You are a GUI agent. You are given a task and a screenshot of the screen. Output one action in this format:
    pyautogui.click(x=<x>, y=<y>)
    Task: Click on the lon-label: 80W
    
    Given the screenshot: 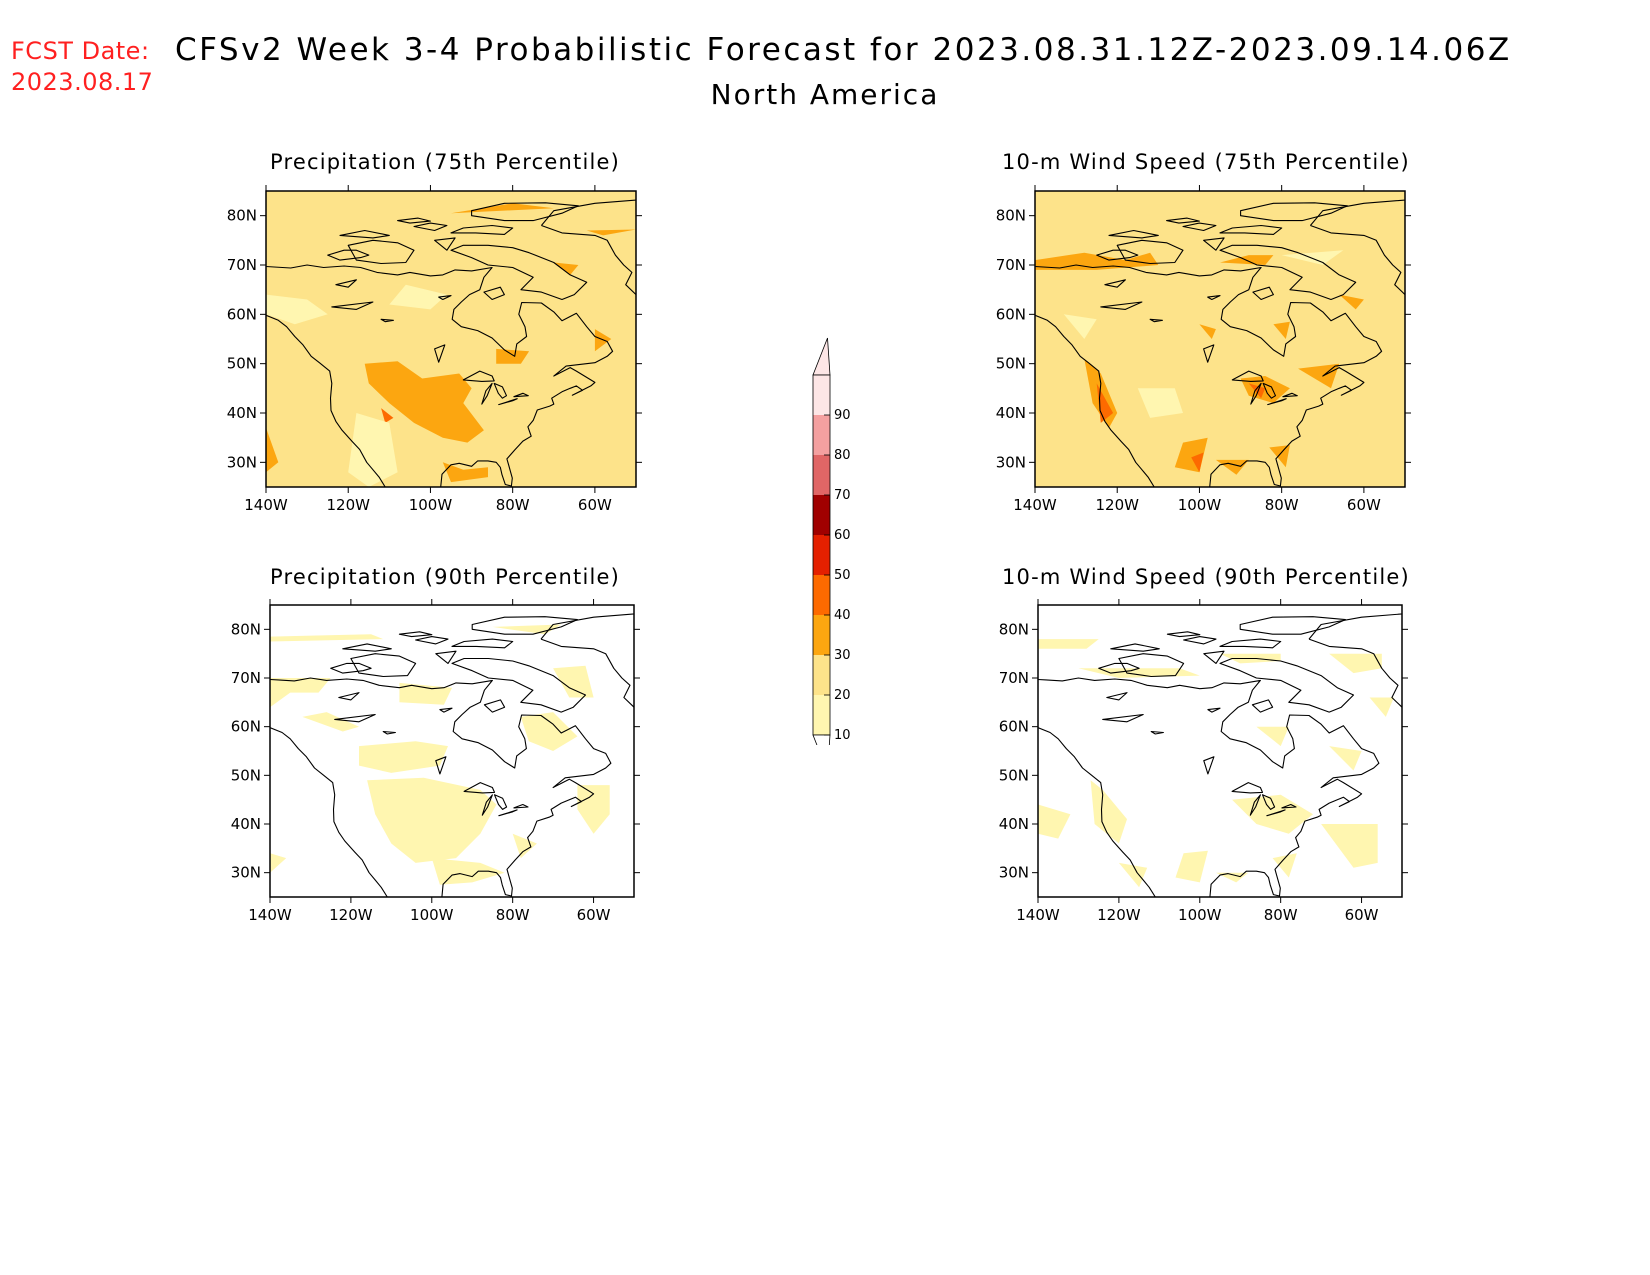 What is the action you would take?
    pyautogui.click(x=513, y=505)
    